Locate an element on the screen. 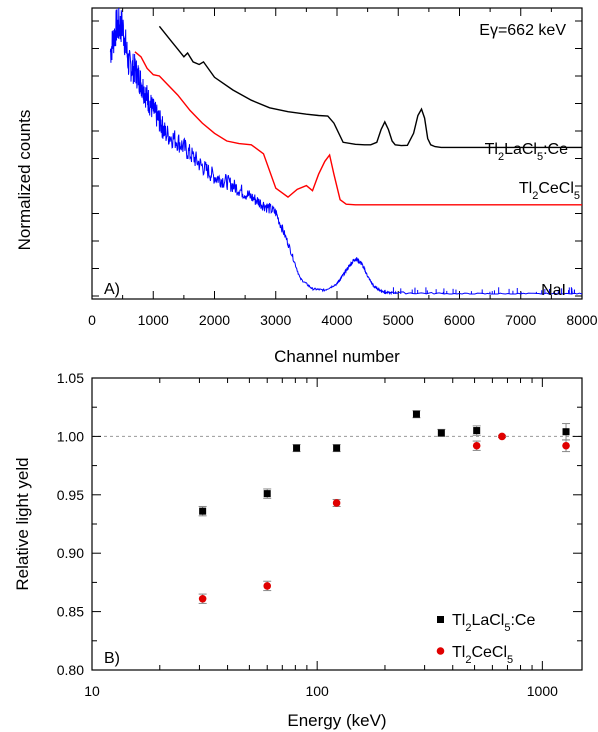 The width and height of the screenshot is (598, 732). panel-a-xlabel: Channel number is located at coordinates (337, 356).